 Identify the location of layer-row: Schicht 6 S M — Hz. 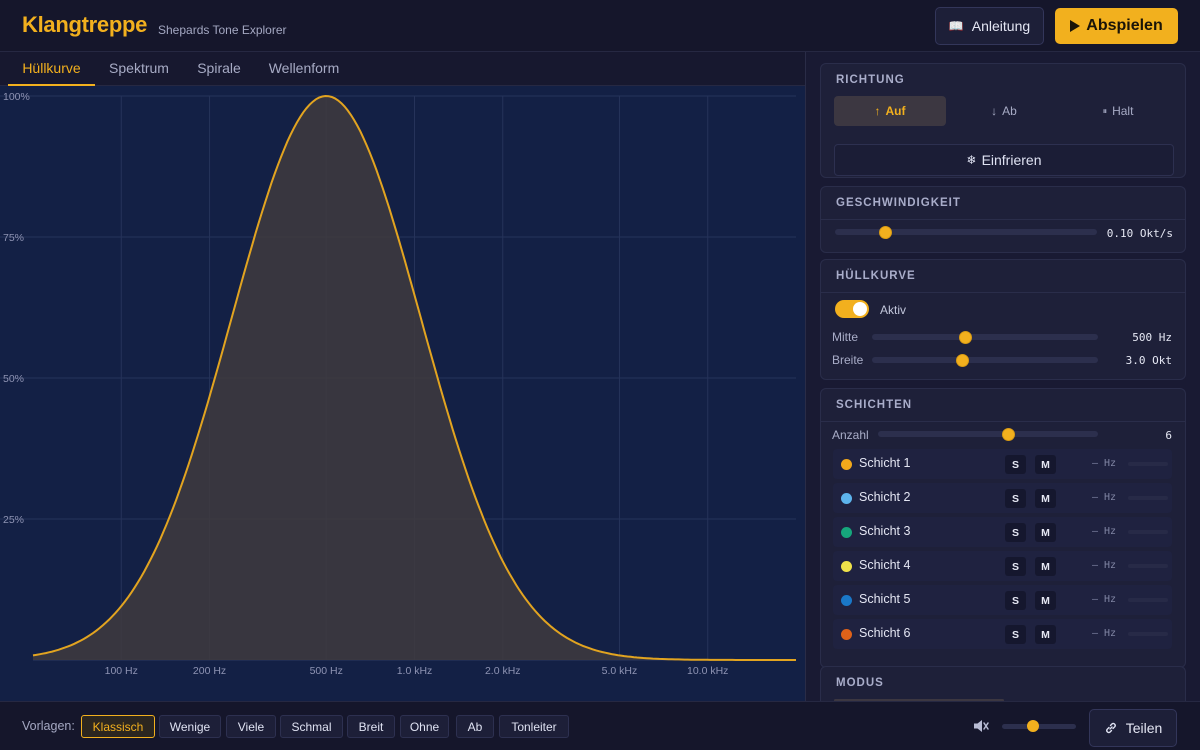
(1002, 634).